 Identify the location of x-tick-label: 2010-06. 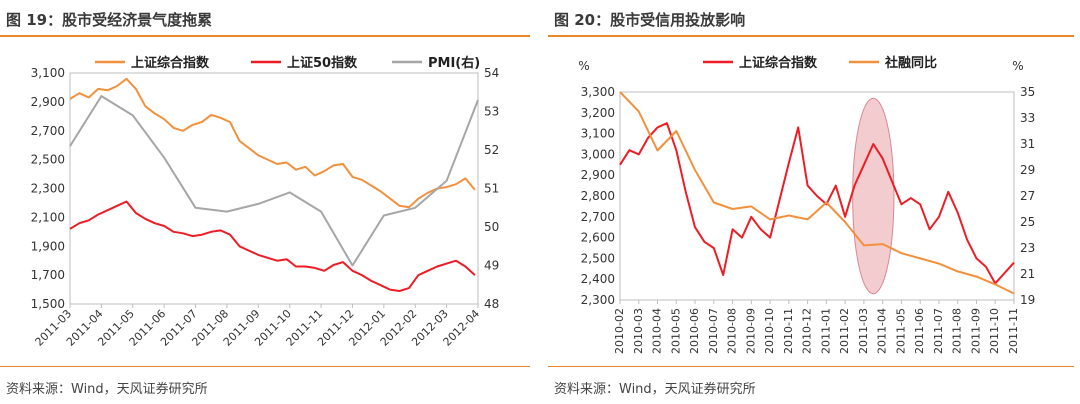
(694, 331).